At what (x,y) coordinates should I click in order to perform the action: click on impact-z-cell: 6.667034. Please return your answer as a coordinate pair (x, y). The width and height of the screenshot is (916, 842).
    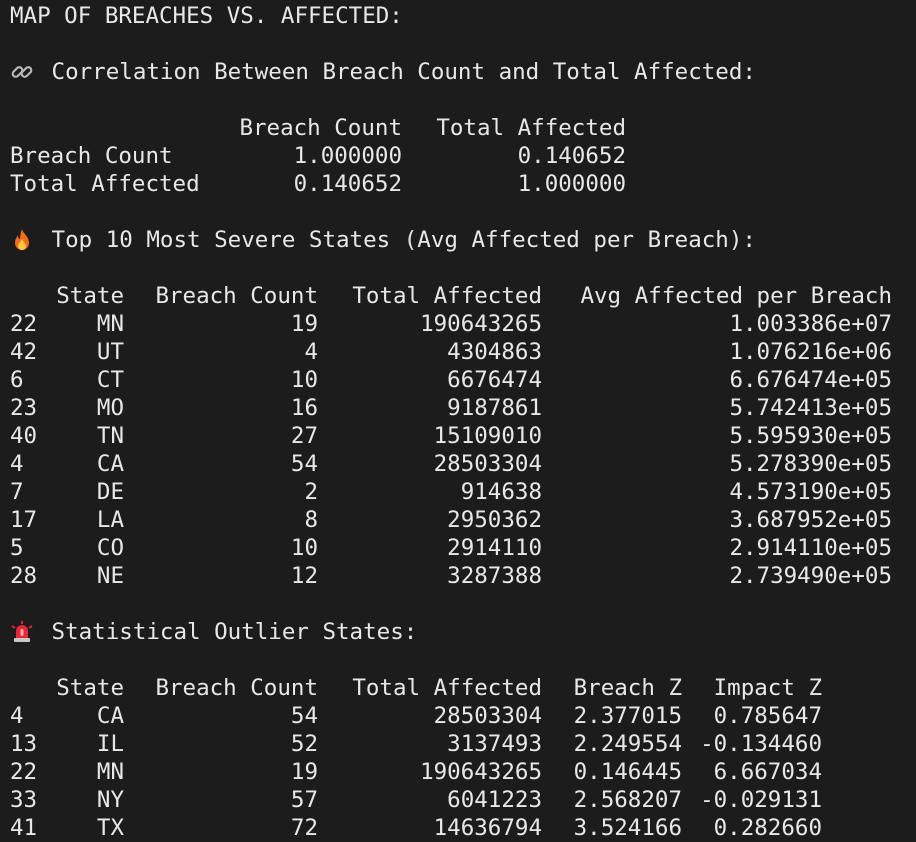
    Looking at the image, I should click on (767, 772).